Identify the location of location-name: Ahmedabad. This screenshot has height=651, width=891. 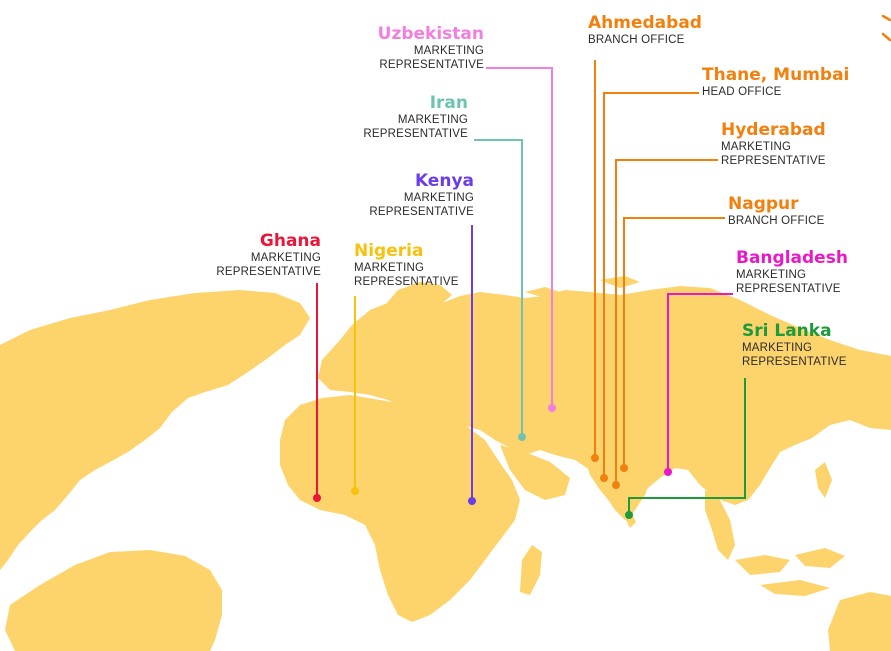
(645, 23).